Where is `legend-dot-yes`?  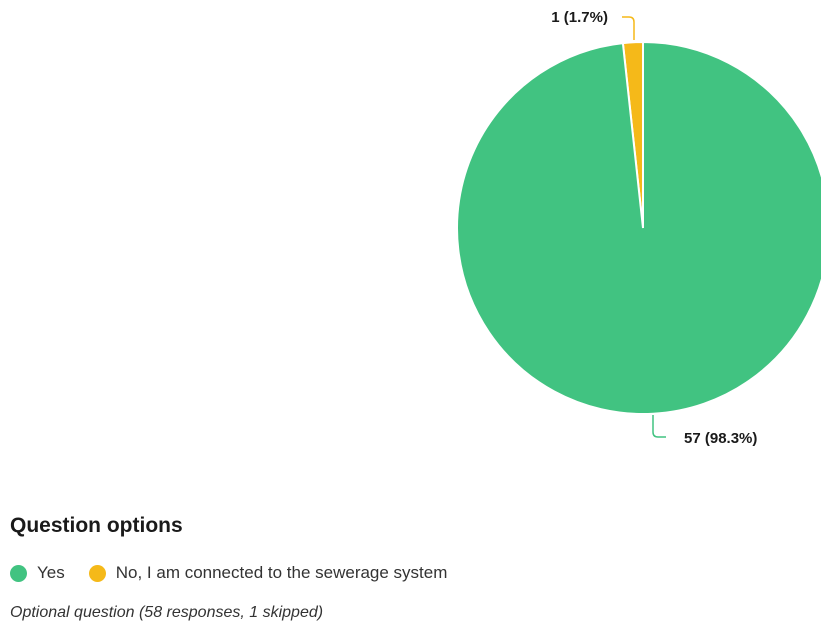
legend-dot-yes is located at coordinates (18, 573).